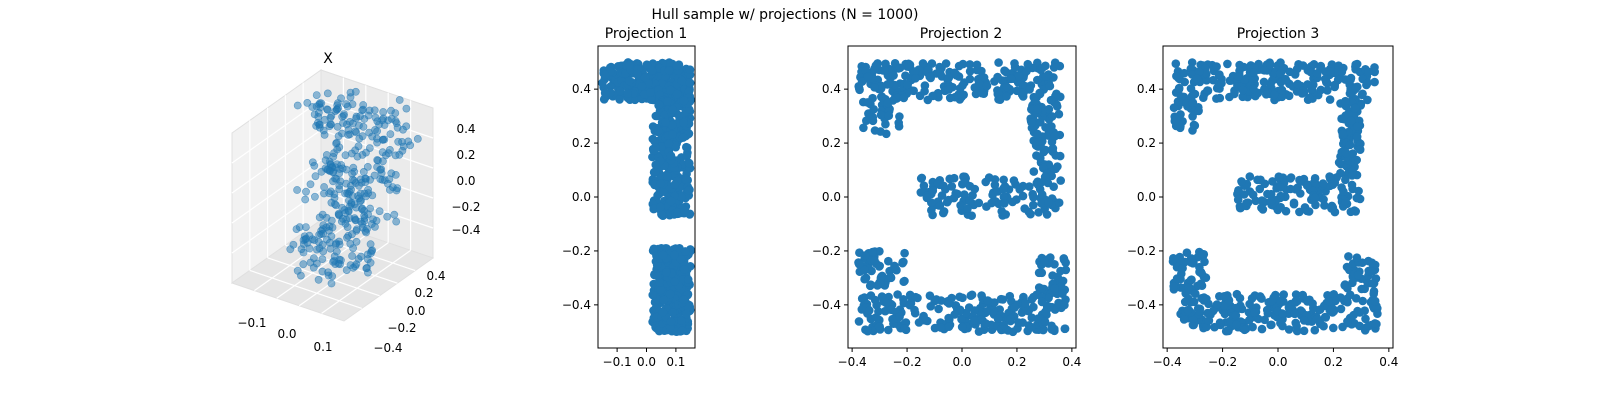 The width and height of the screenshot is (1600, 400). What do you see at coordinates (831, 89) in the screenshot?
I see `y-tick-label: 0.4` at bounding box center [831, 89].